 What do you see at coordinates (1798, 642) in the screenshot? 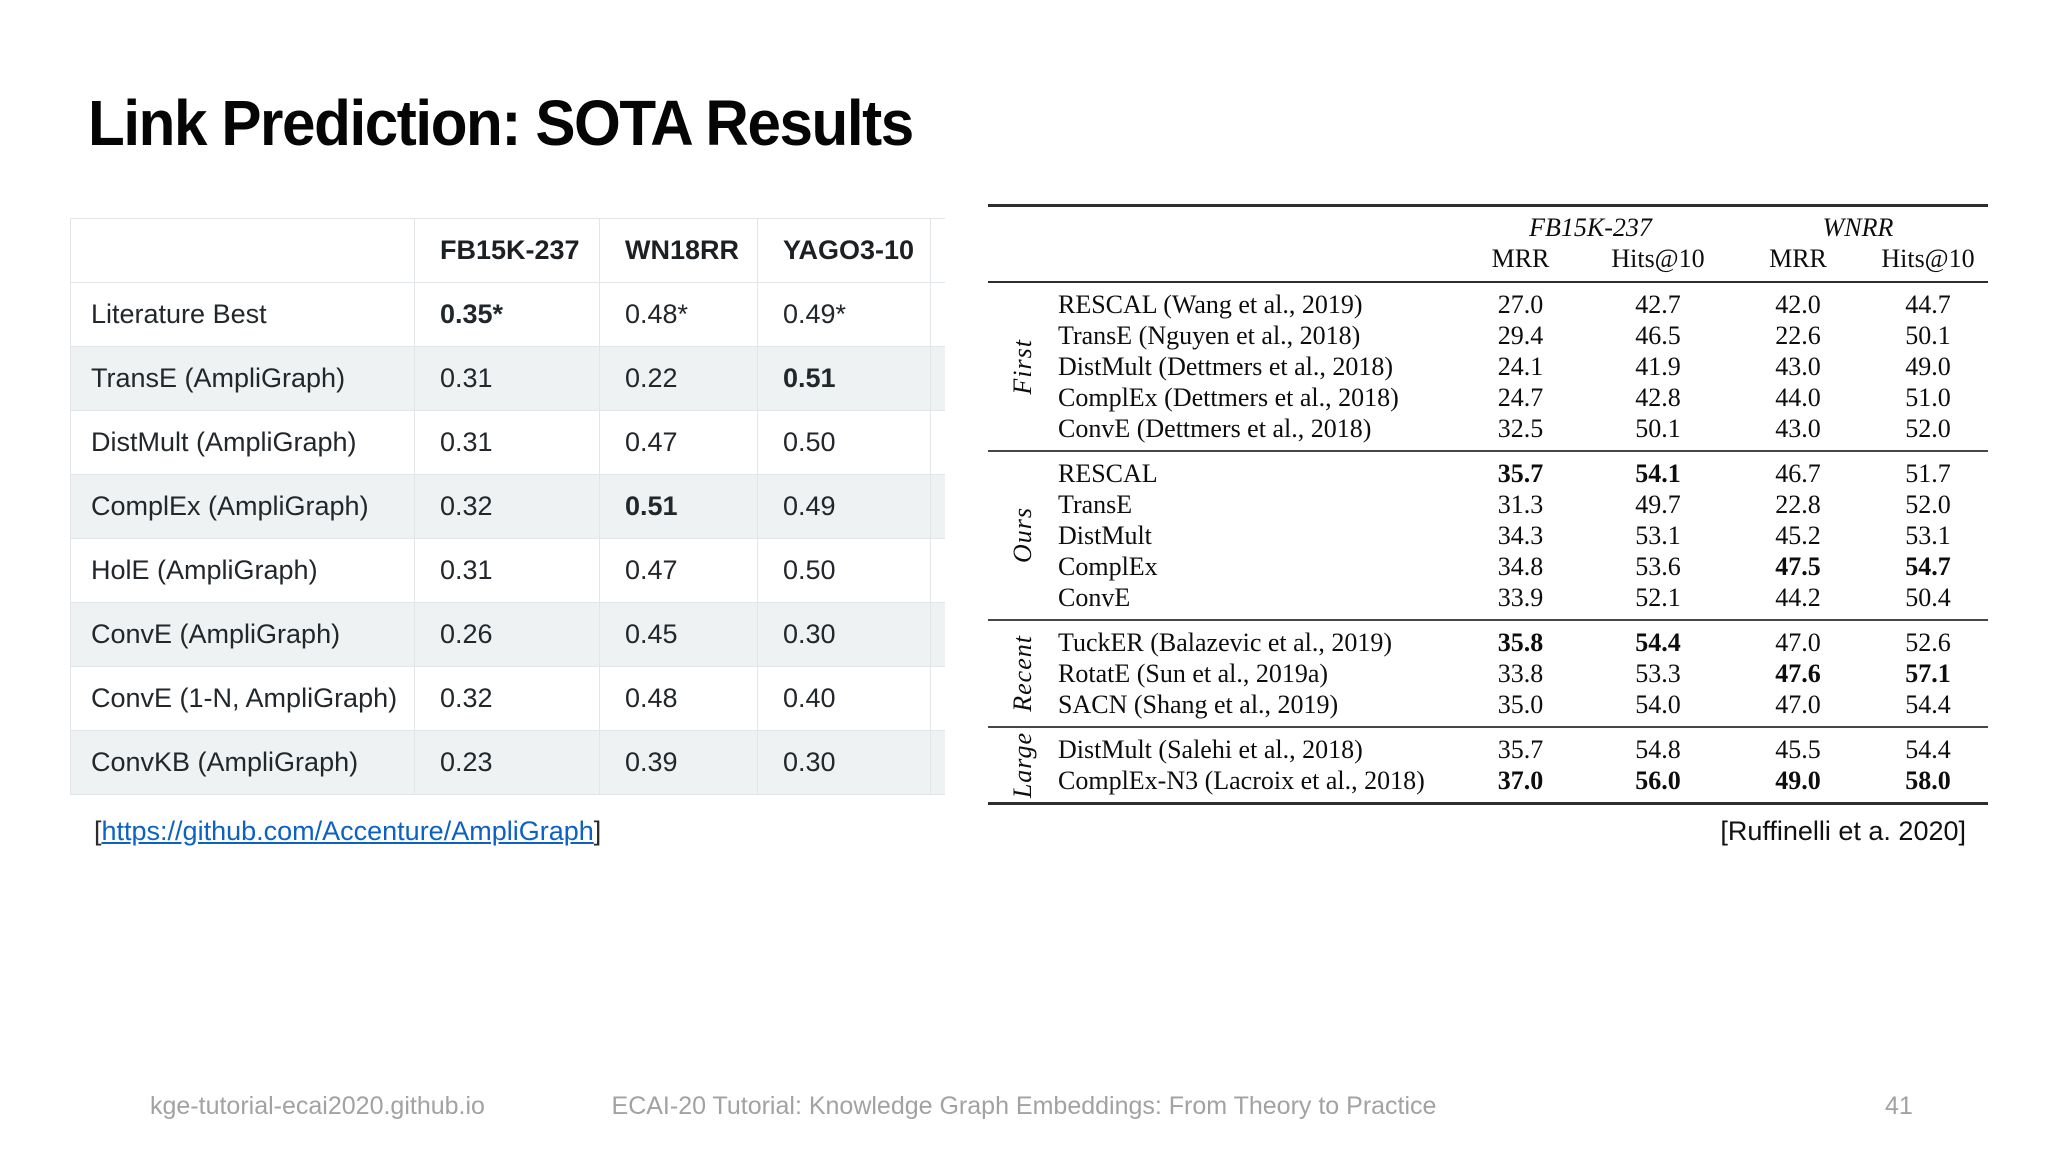
I see `metric-value: 47.0` at bounding box center [1798, 642].